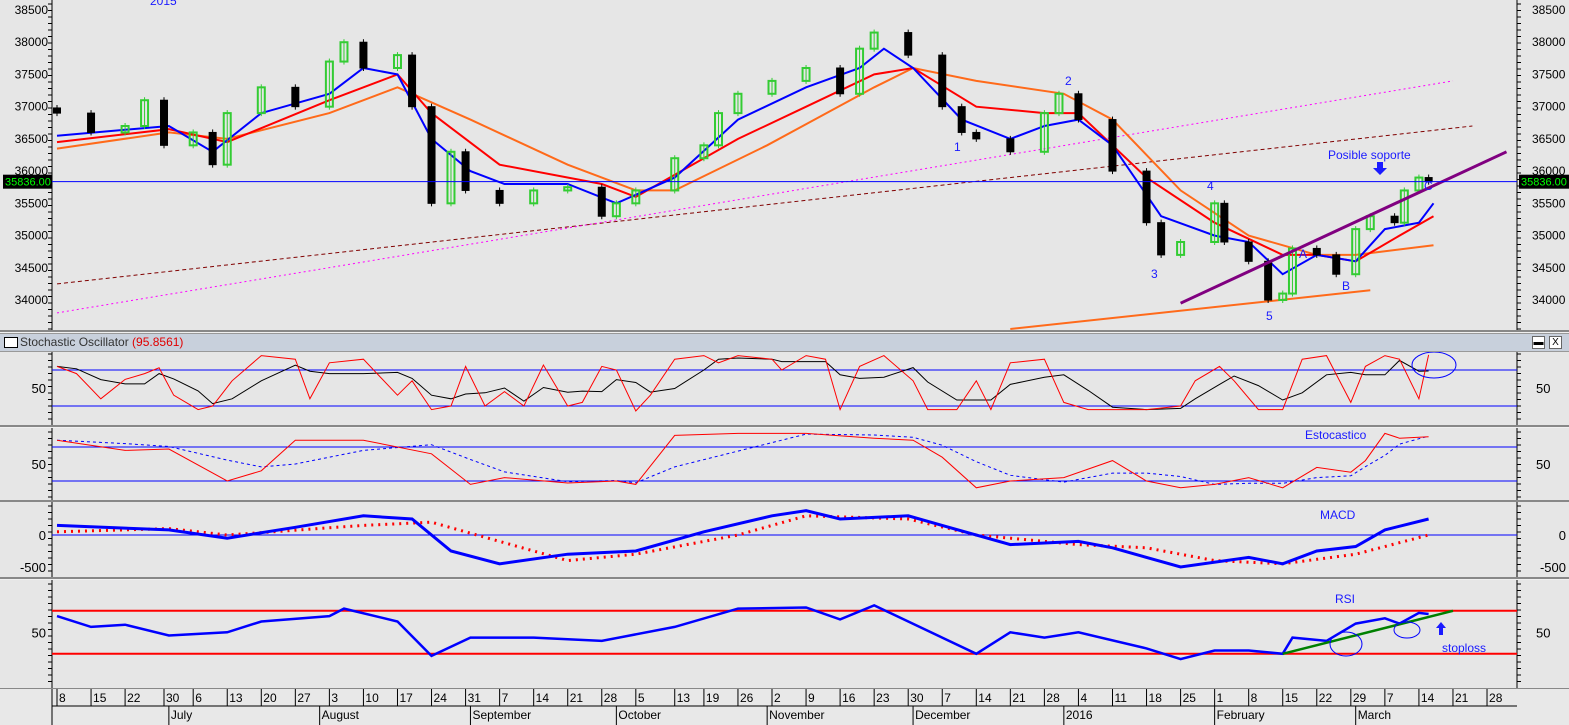 The width and height of the screenshot is (1569, 725). Describe the element at coordinates (777, 698) in the screenshot. I see `date-tick-label: 2` at that location.